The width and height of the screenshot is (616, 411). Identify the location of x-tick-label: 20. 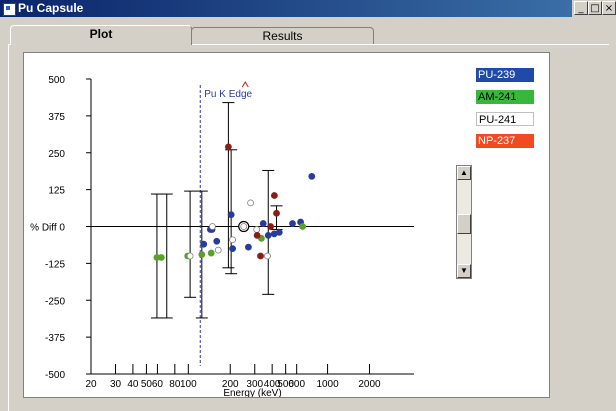
(91, 384).